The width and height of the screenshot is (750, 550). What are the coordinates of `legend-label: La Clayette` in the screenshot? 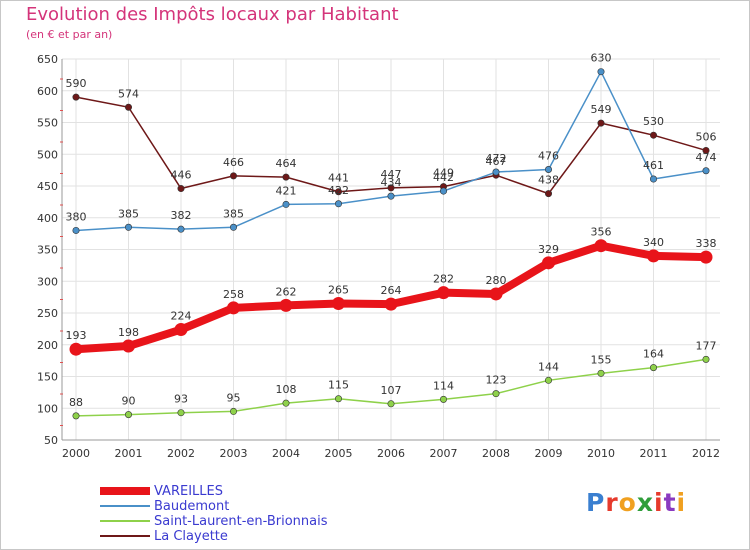 It's located at (191, 536).